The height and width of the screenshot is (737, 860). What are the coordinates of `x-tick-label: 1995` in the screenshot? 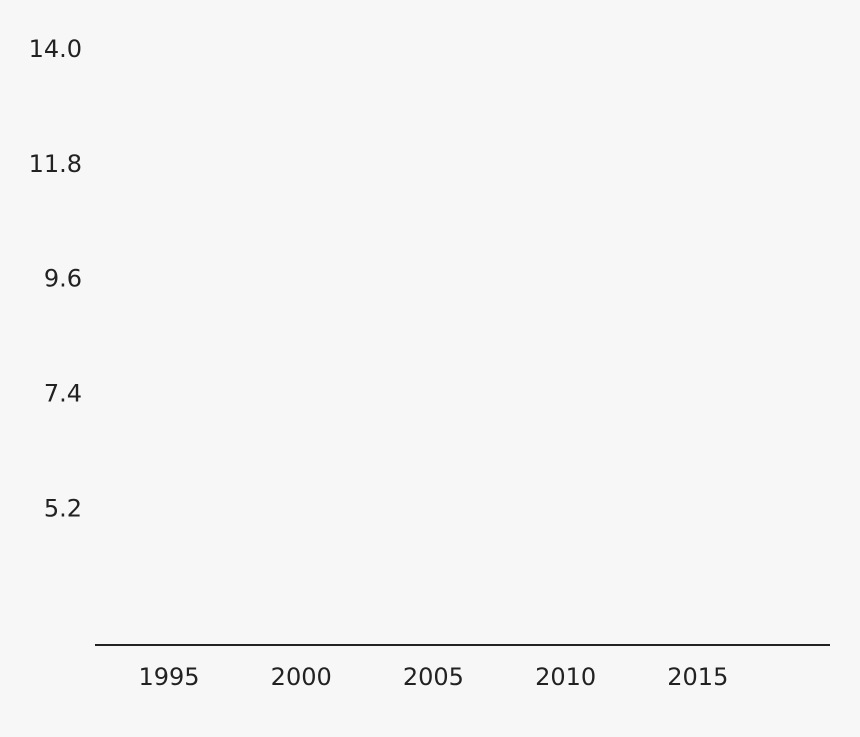 It's located at (168, 677).